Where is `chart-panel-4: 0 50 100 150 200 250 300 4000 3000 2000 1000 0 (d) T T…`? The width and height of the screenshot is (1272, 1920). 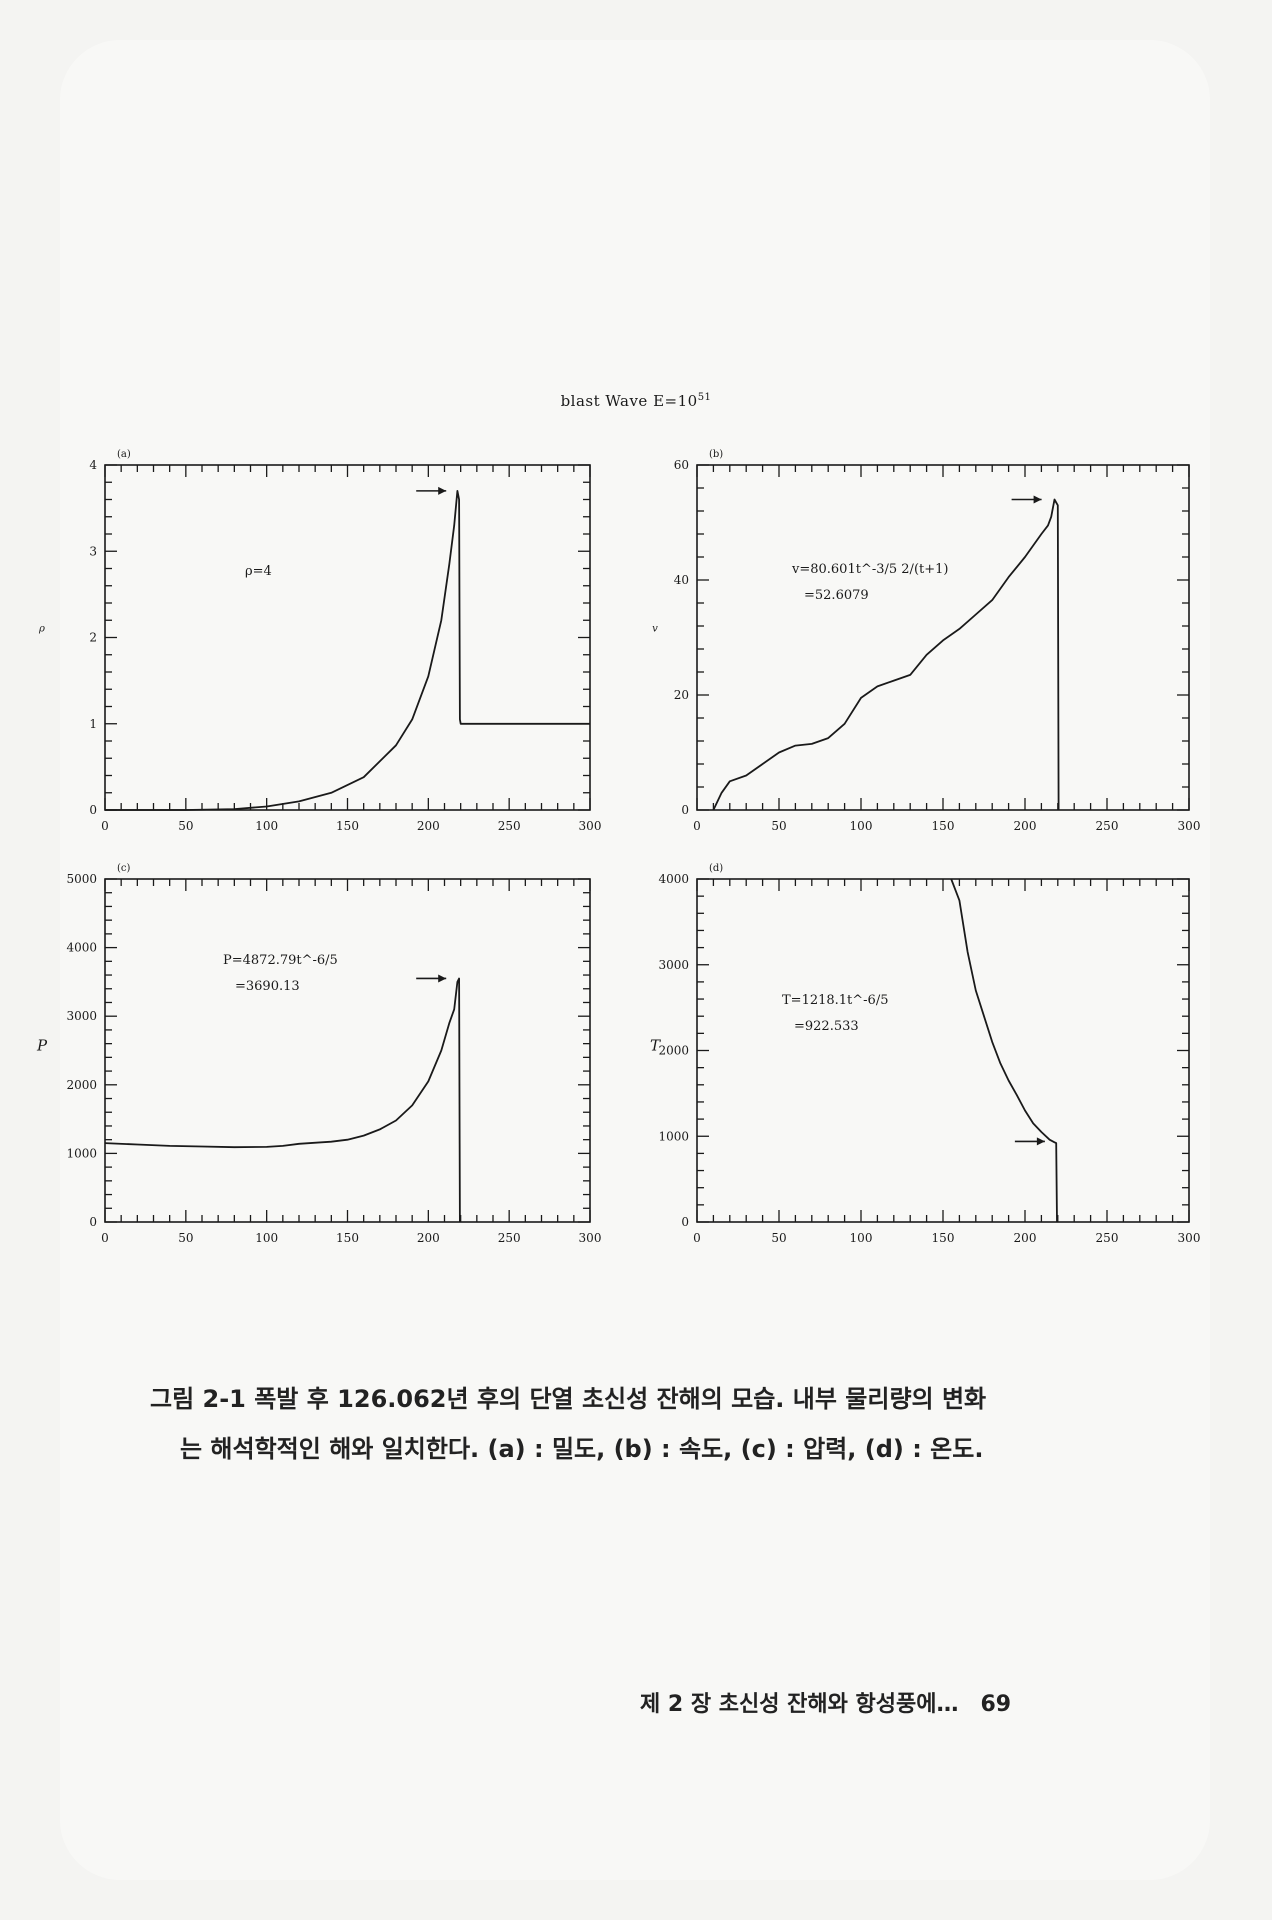
chart-panel-4: 0 50 100 150 200 250 300 4000 3000 2000 1000 0 (d) T T… is located at coordinates (925, 1054).